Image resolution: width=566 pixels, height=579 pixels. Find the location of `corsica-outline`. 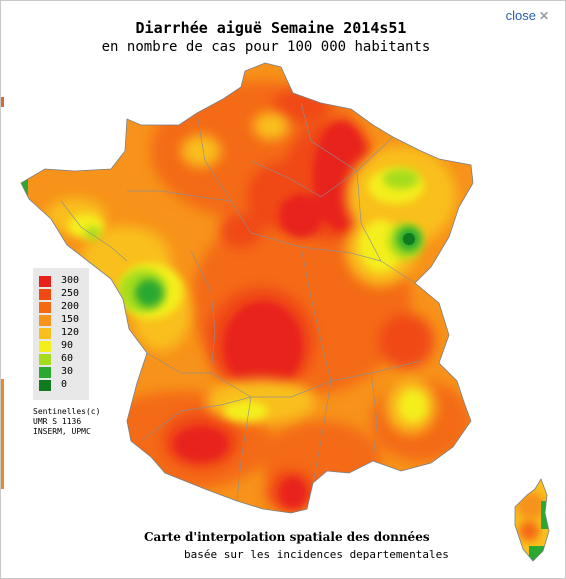

corsica-outline is located at coordinates (532, 520).